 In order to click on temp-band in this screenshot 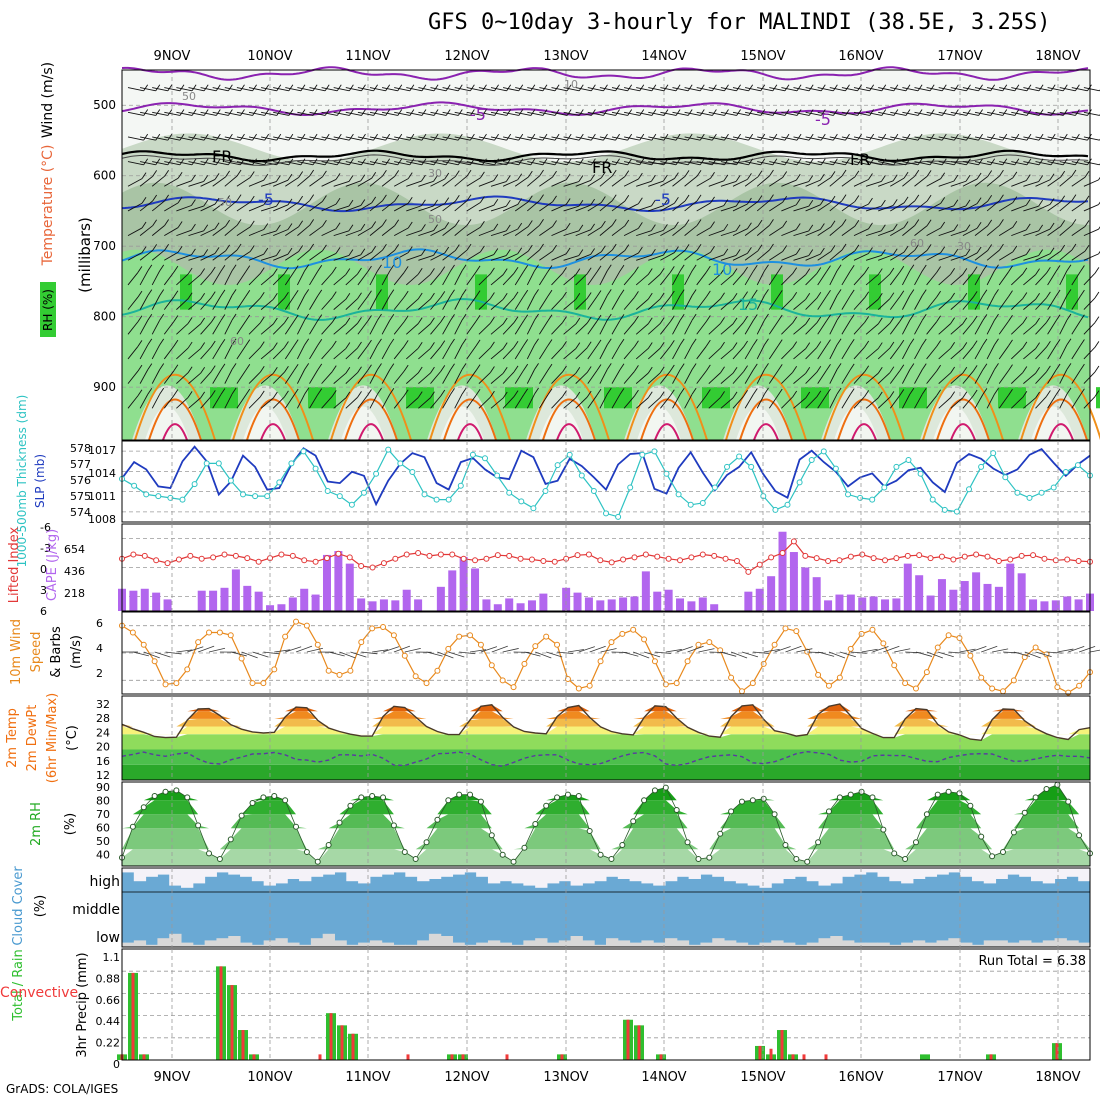, I will do `click(606, 757)`.